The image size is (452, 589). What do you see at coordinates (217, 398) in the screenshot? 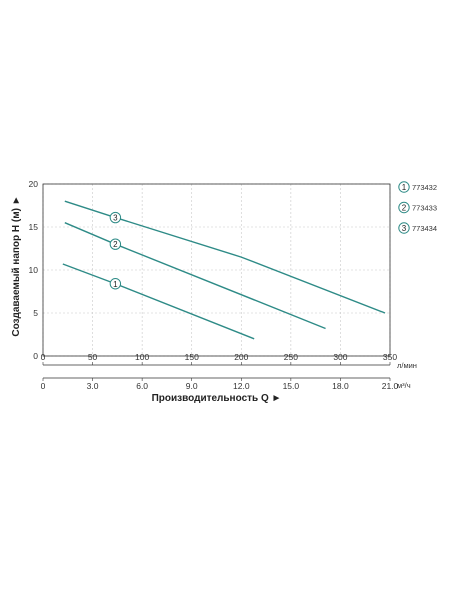
I see `x-axis-label: Производительность Q ►` at bounding box center [217, 398].